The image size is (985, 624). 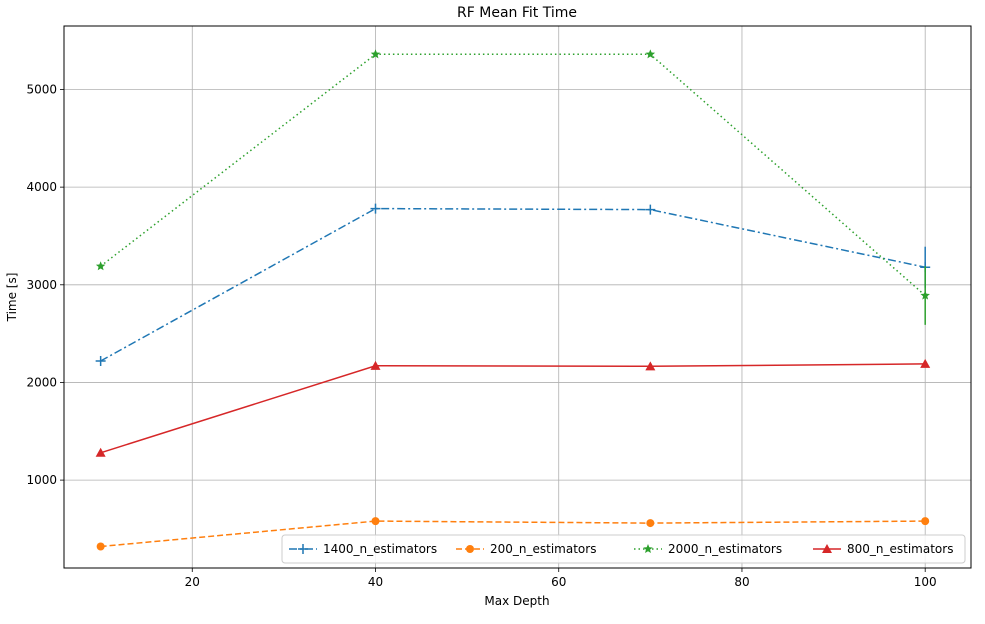 I want to click on chart-title: RF Mean Fit Time, so click(x=517, y=13).